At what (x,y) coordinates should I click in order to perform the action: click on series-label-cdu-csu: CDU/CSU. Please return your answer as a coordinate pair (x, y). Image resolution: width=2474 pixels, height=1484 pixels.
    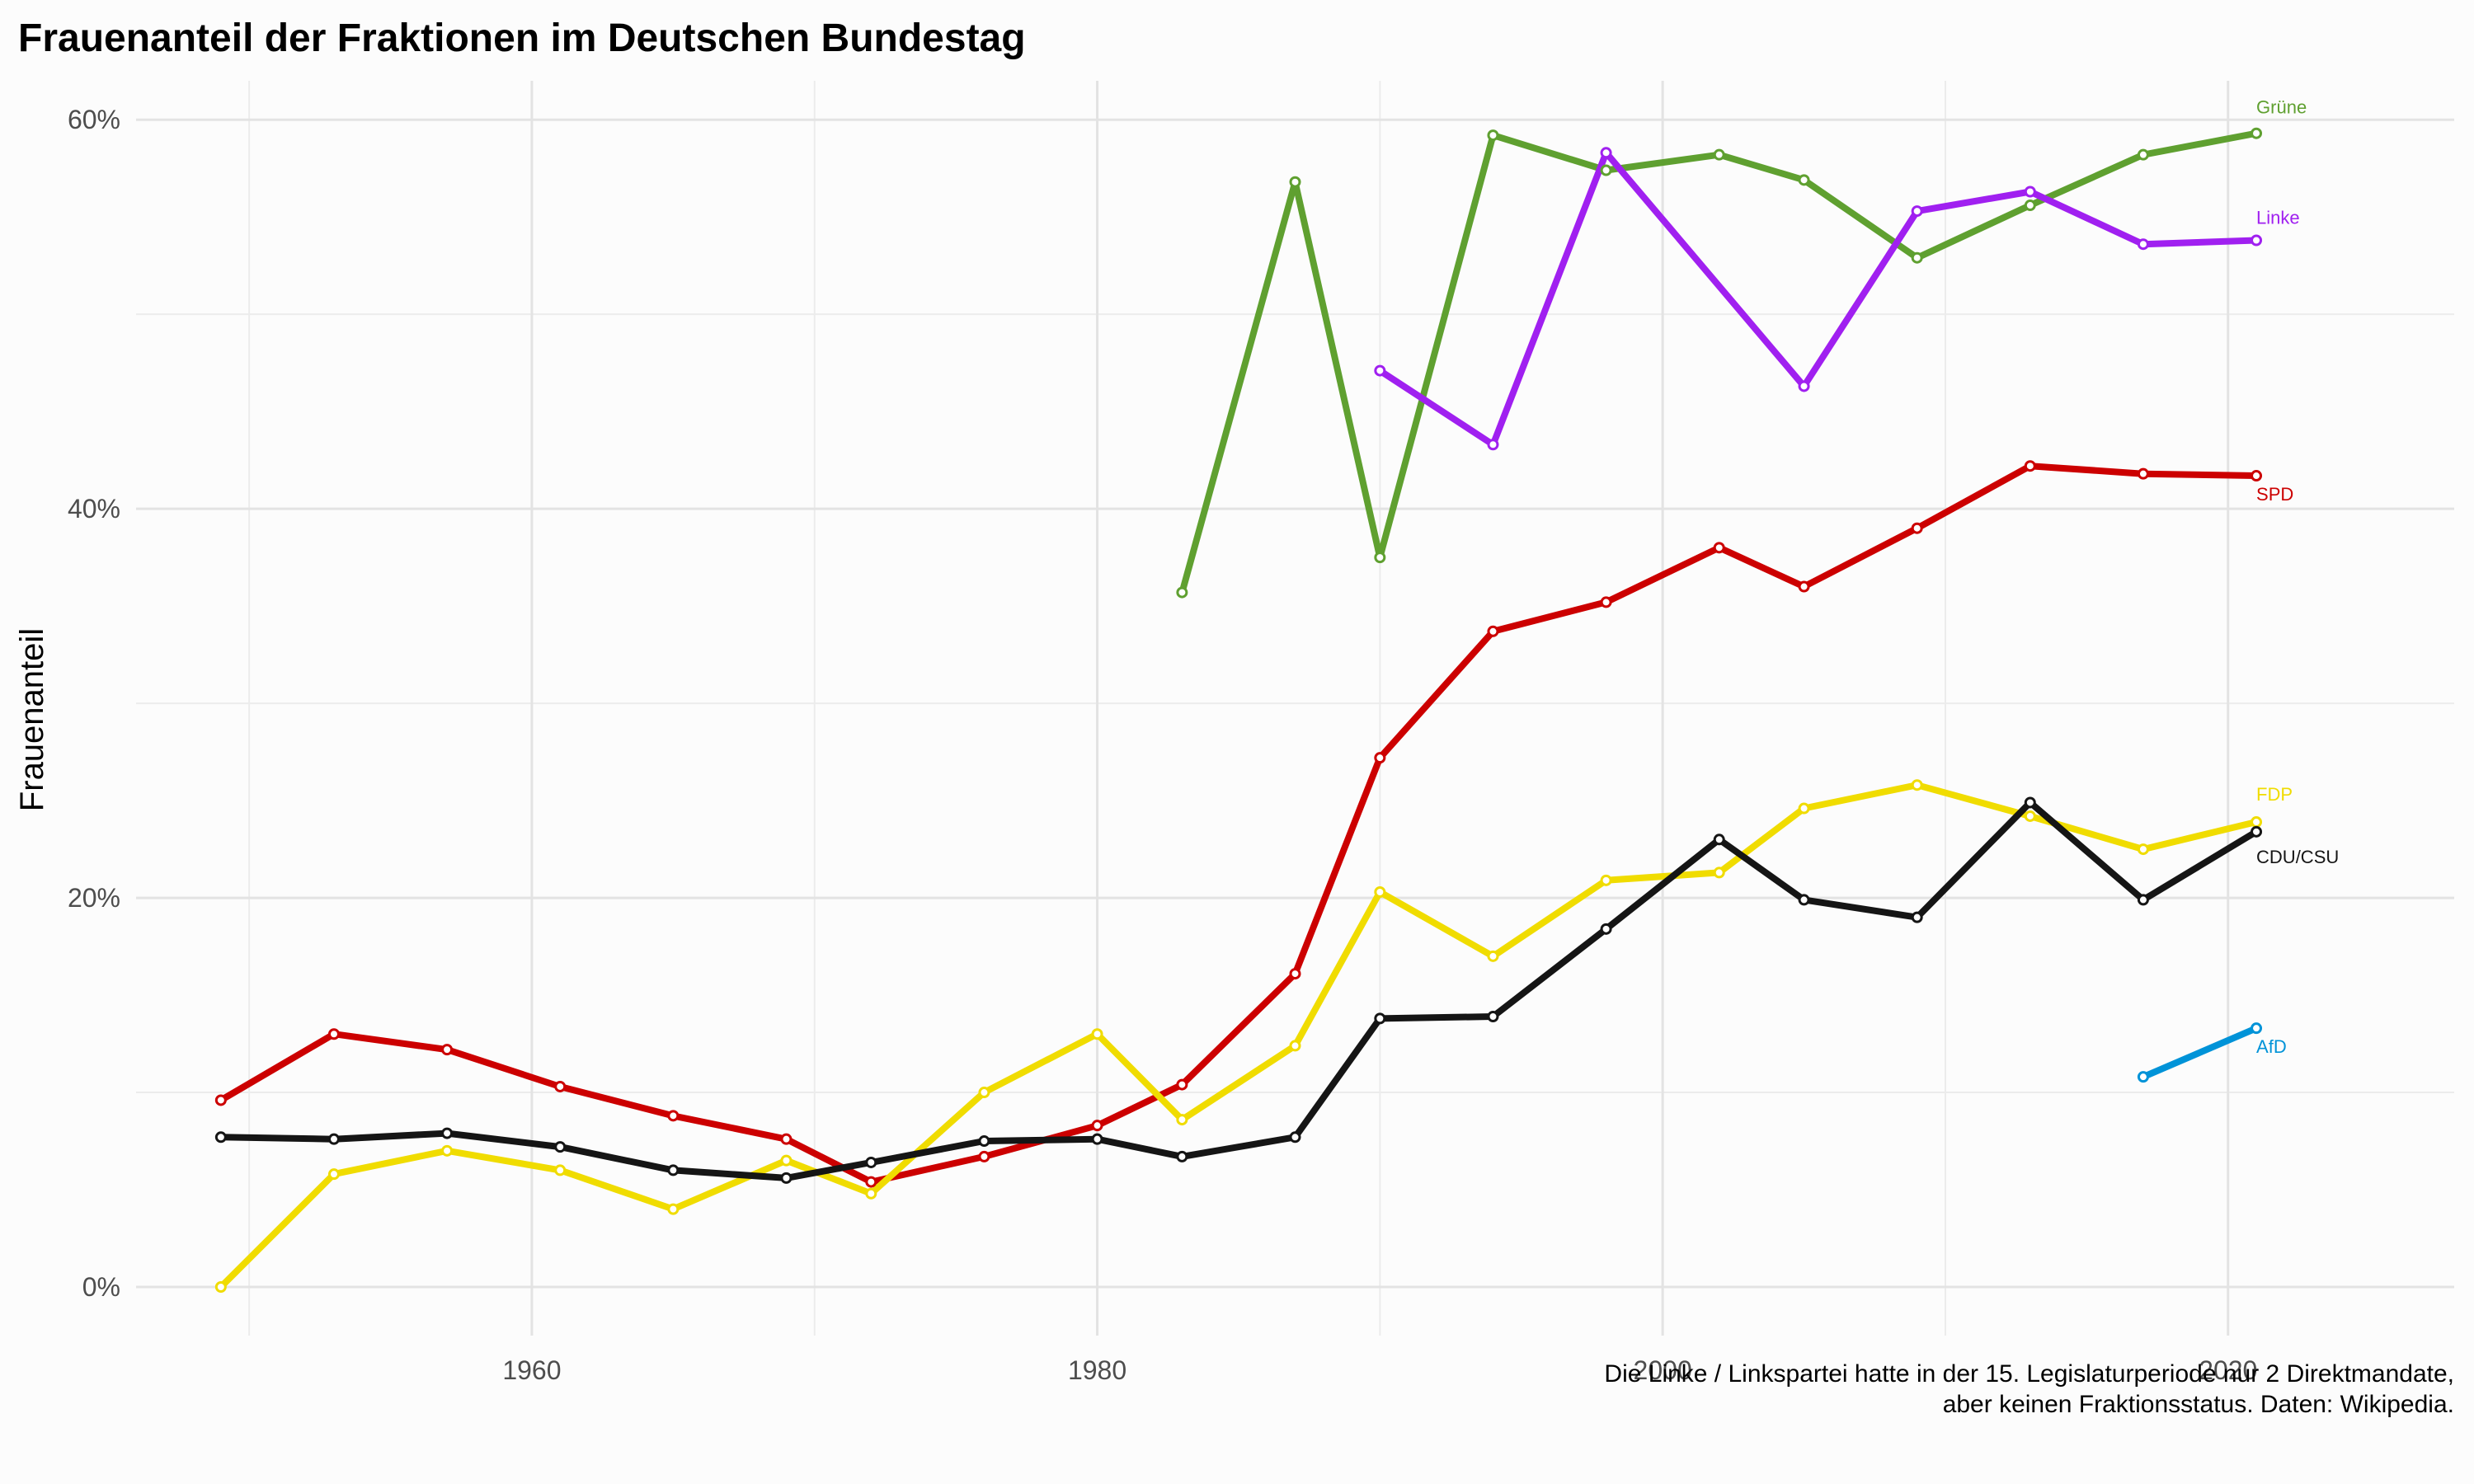
    Looking at the image, I should click on (2297, 857).